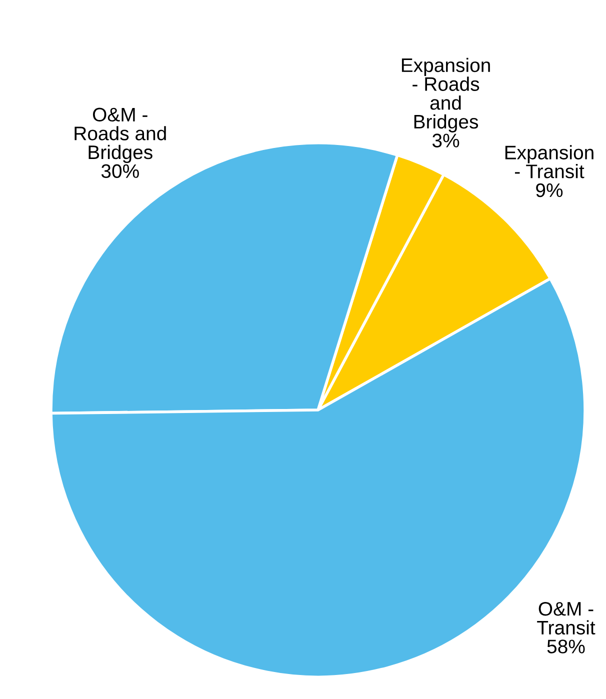 Image resolution: width=606 pixels, height=699 pixels. What do you see at coordinates (120, 136) in the screenshot?
I see `slice-label: O&M - Roads and Bridges` at bounding box center [120, 136].